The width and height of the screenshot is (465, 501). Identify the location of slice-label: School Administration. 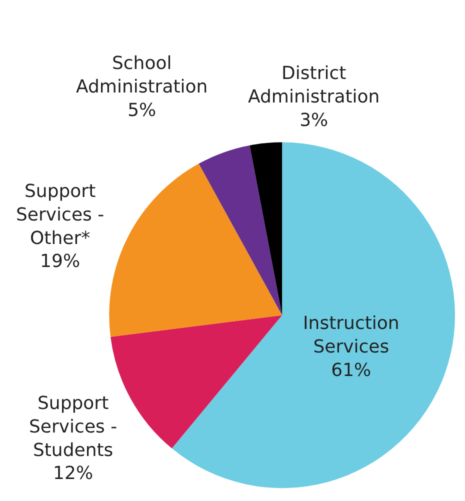
(142, 75).